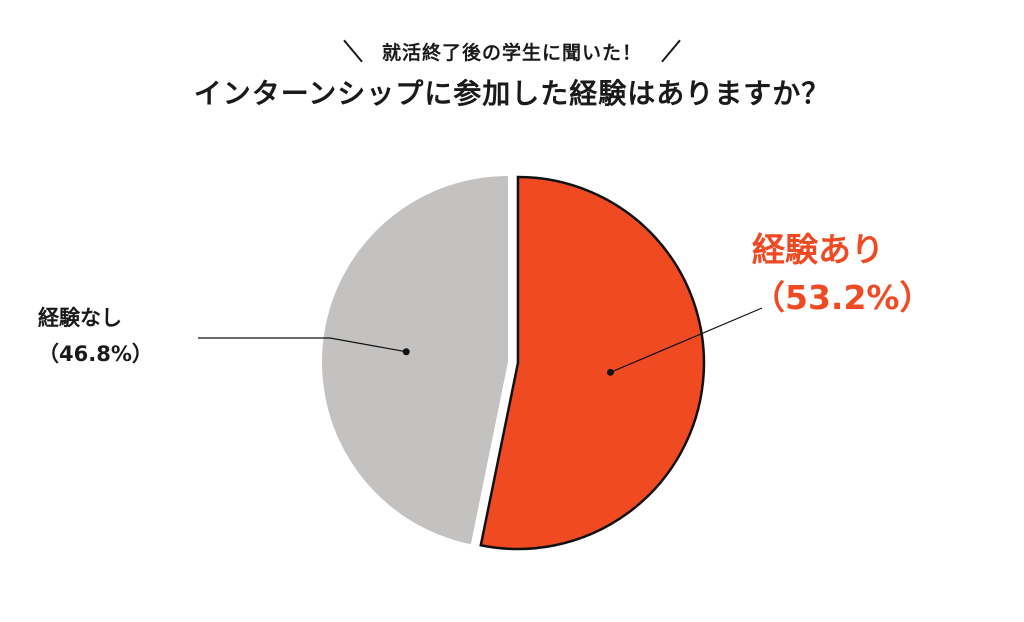 The width and height of the screenshot is (1024, 622). Describe the element at coordinates (512, 93) in the screenshot. I see `chart-title: インターンシップに参加した経験はありますか？` at that location.